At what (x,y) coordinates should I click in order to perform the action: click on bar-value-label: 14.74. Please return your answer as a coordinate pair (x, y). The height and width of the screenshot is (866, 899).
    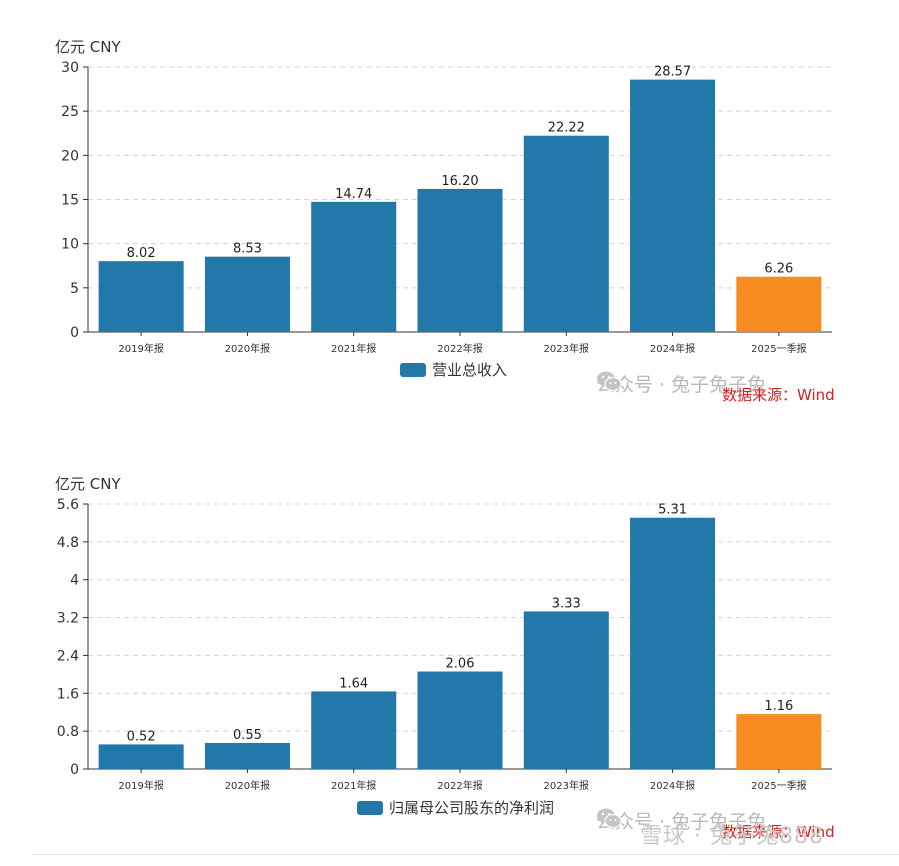
    Looking at the image, I should click on (353, 194).